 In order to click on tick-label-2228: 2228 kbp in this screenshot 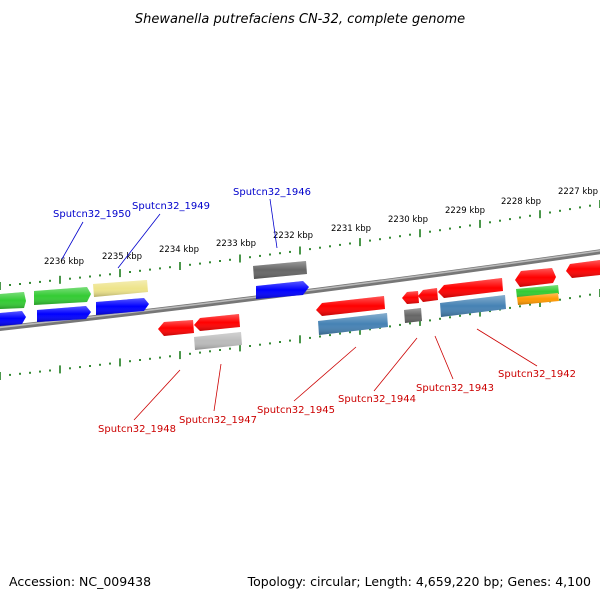, I will do `click(521, 202)`.